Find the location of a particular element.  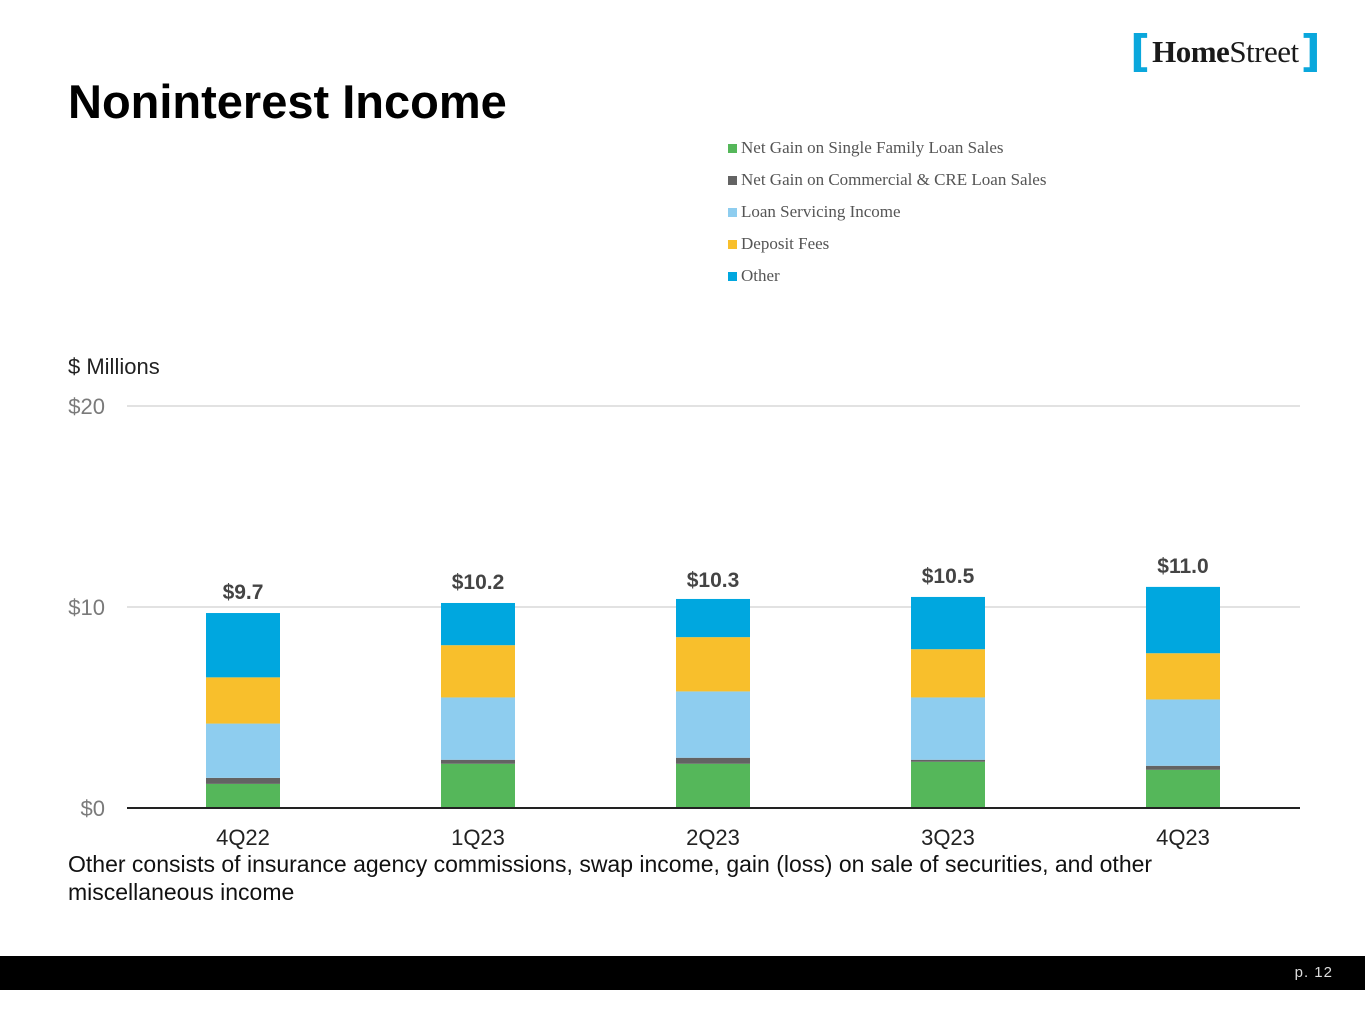

x-tick-label: 3Q23 is located at coordinates (948, 837).